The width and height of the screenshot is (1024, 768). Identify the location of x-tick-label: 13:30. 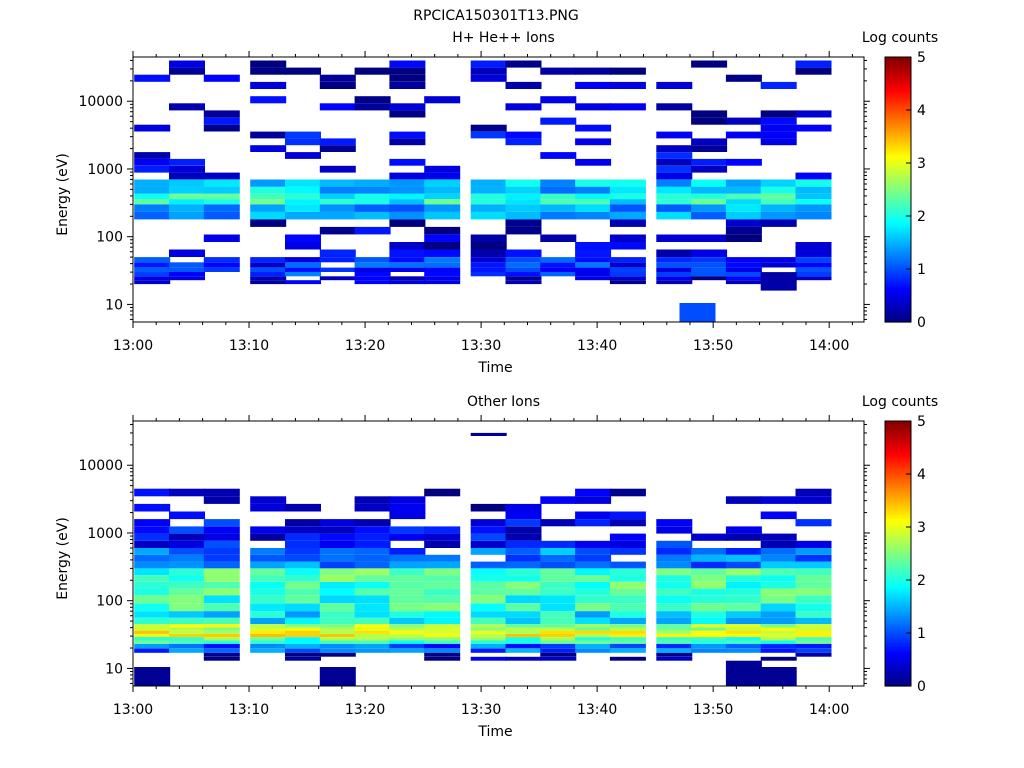
(481, 346).